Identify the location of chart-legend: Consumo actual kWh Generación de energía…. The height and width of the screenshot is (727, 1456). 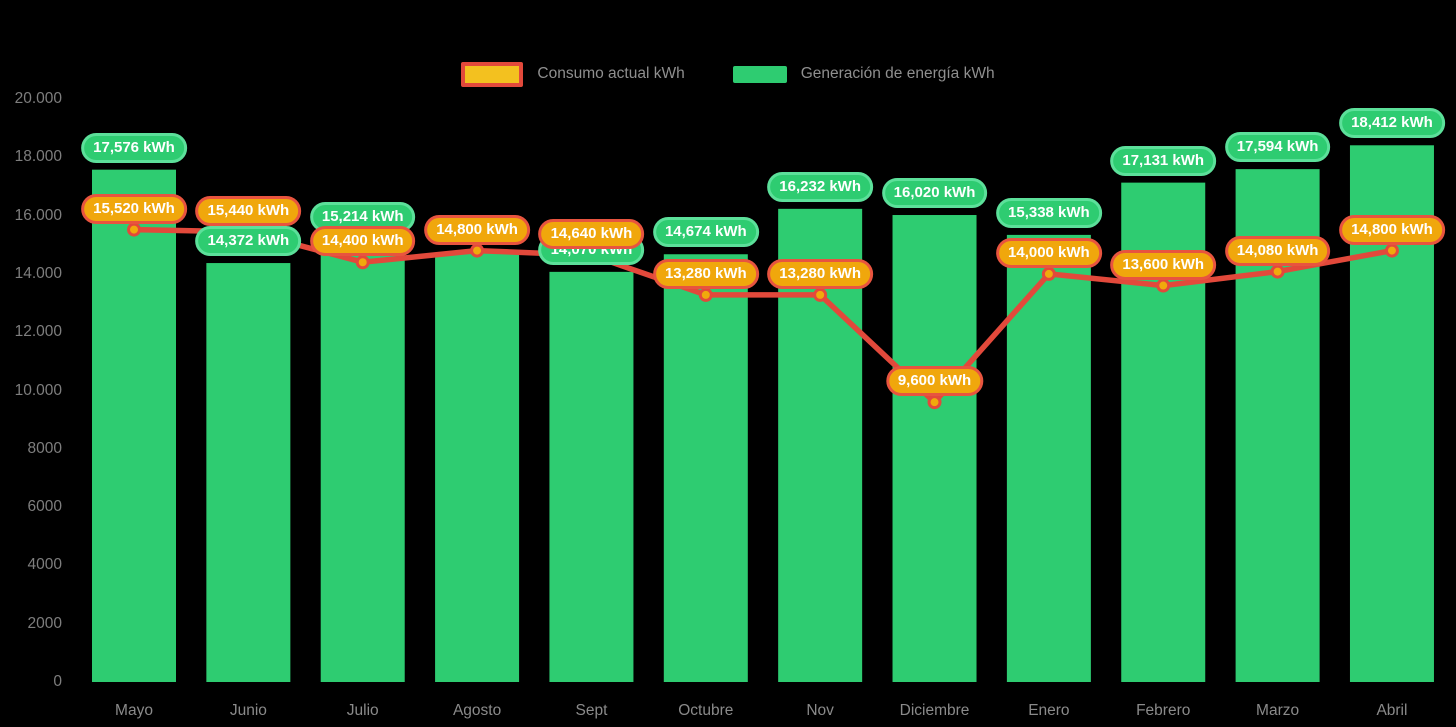
(728, 74).